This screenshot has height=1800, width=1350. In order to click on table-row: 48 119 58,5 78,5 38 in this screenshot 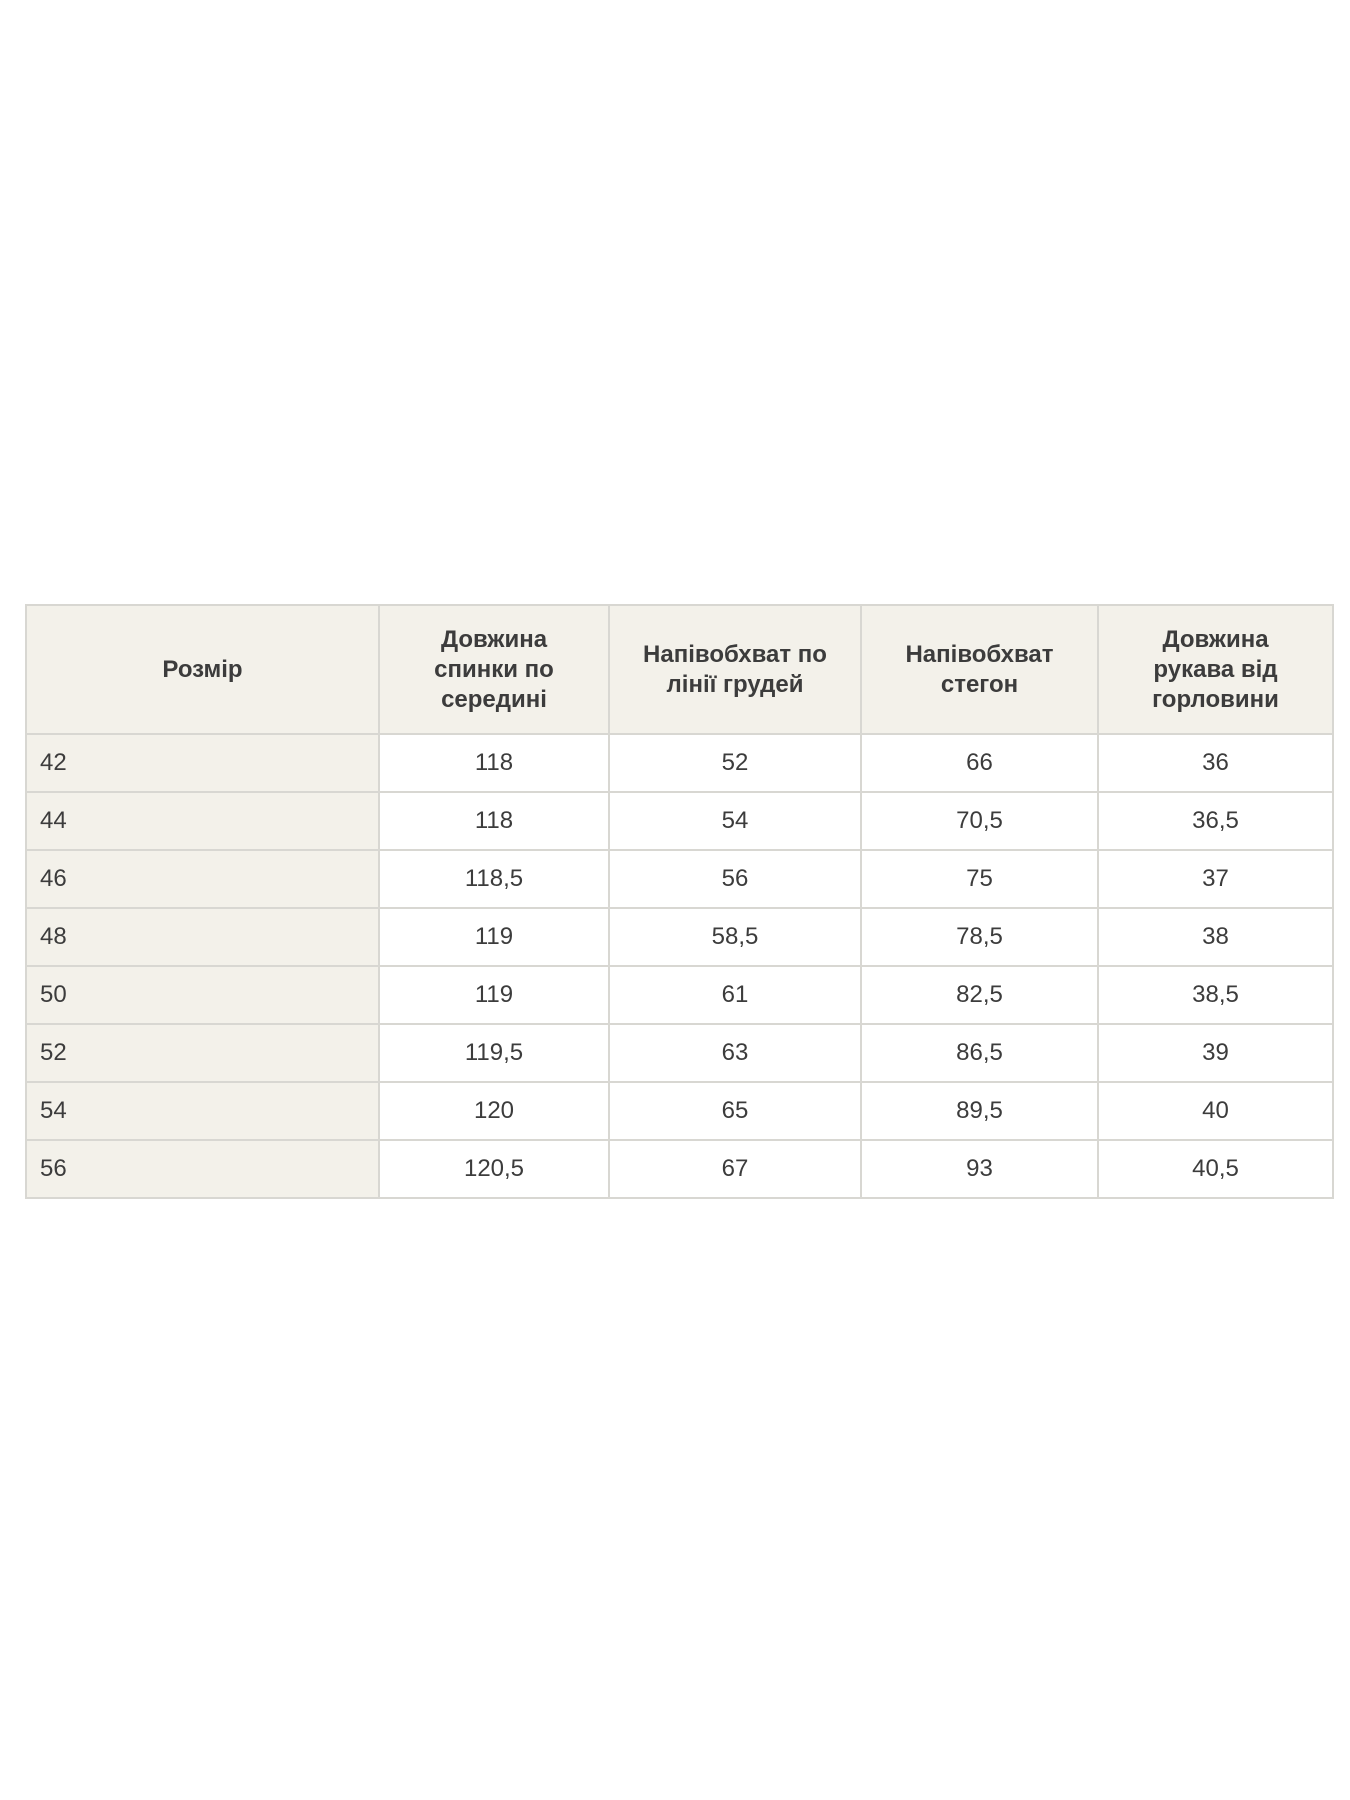, I will do `click(679, 937)`.